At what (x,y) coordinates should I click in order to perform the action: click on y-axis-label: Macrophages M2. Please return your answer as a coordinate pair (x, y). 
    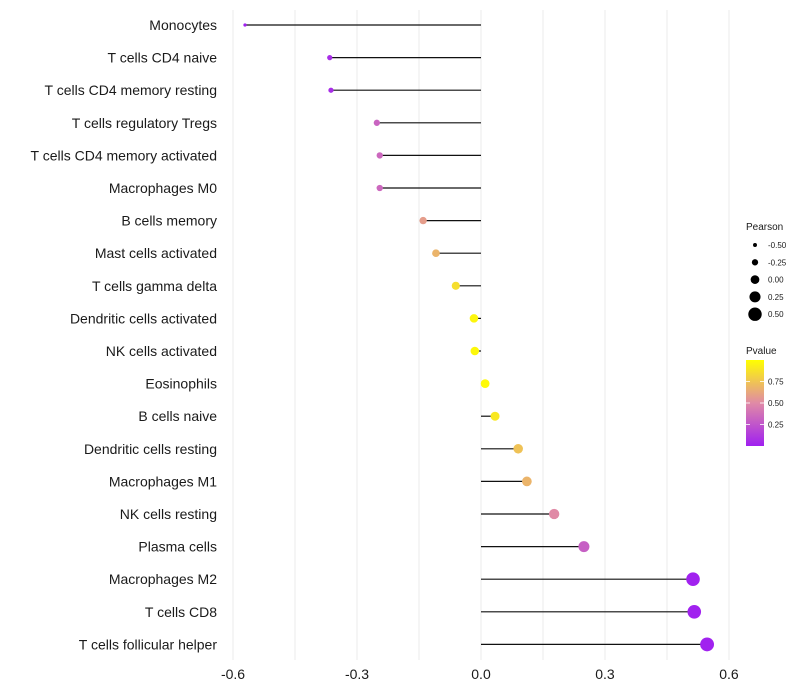
    Looking at the image, I should click on (163, 579).